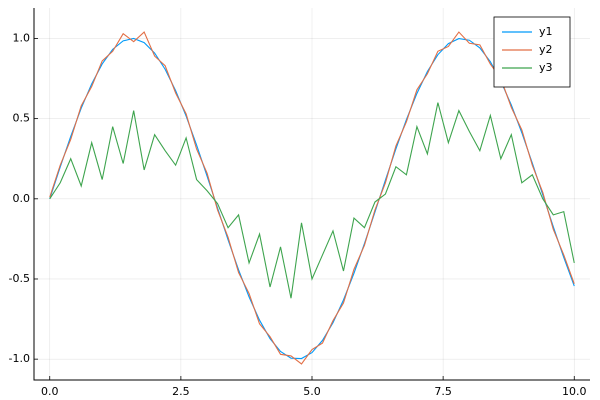 This screenshot has height=400, width=600. Describe the element at coordinates (22, 118) in the screenshot. I see `y-tick-label: 0.5` at that location.